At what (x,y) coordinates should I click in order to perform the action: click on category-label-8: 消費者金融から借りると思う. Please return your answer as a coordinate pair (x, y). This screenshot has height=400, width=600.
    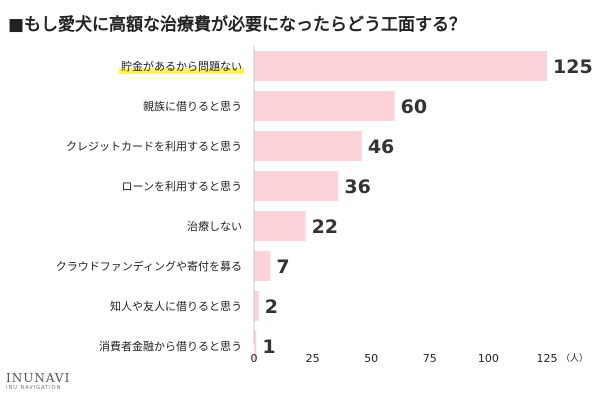
    Looking at the image, I should click on (170, 346).